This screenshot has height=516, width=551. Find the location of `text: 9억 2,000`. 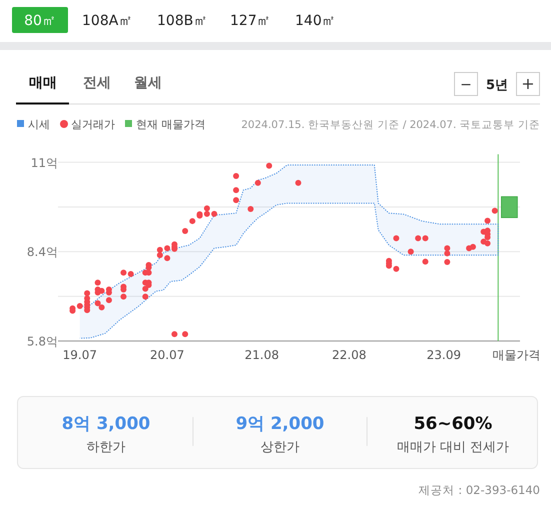

text: 9억 2,000 is located at coordinates (280, 424).